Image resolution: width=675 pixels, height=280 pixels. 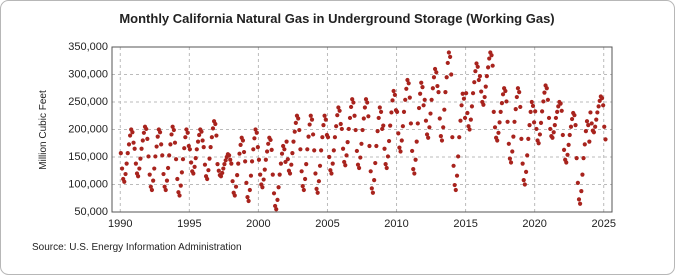 What do you see at coordinates (258, 224) in the screenshot?
I see `x-tick-label: 2000` at bounding box center [258, 224].